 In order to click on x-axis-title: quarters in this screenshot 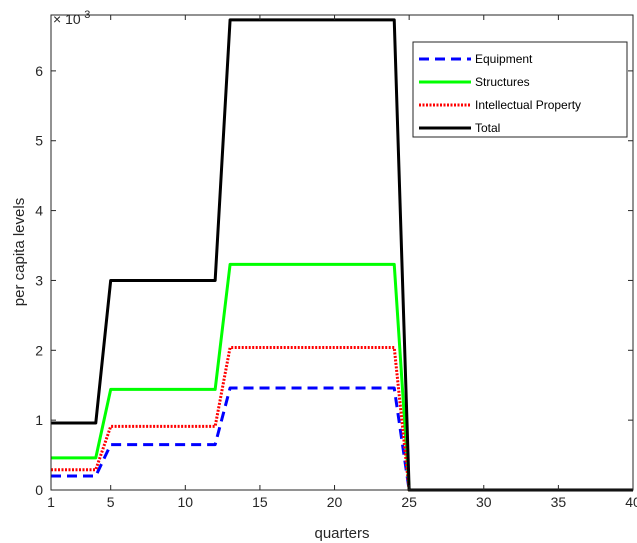, I will do `click(341, 533)`.